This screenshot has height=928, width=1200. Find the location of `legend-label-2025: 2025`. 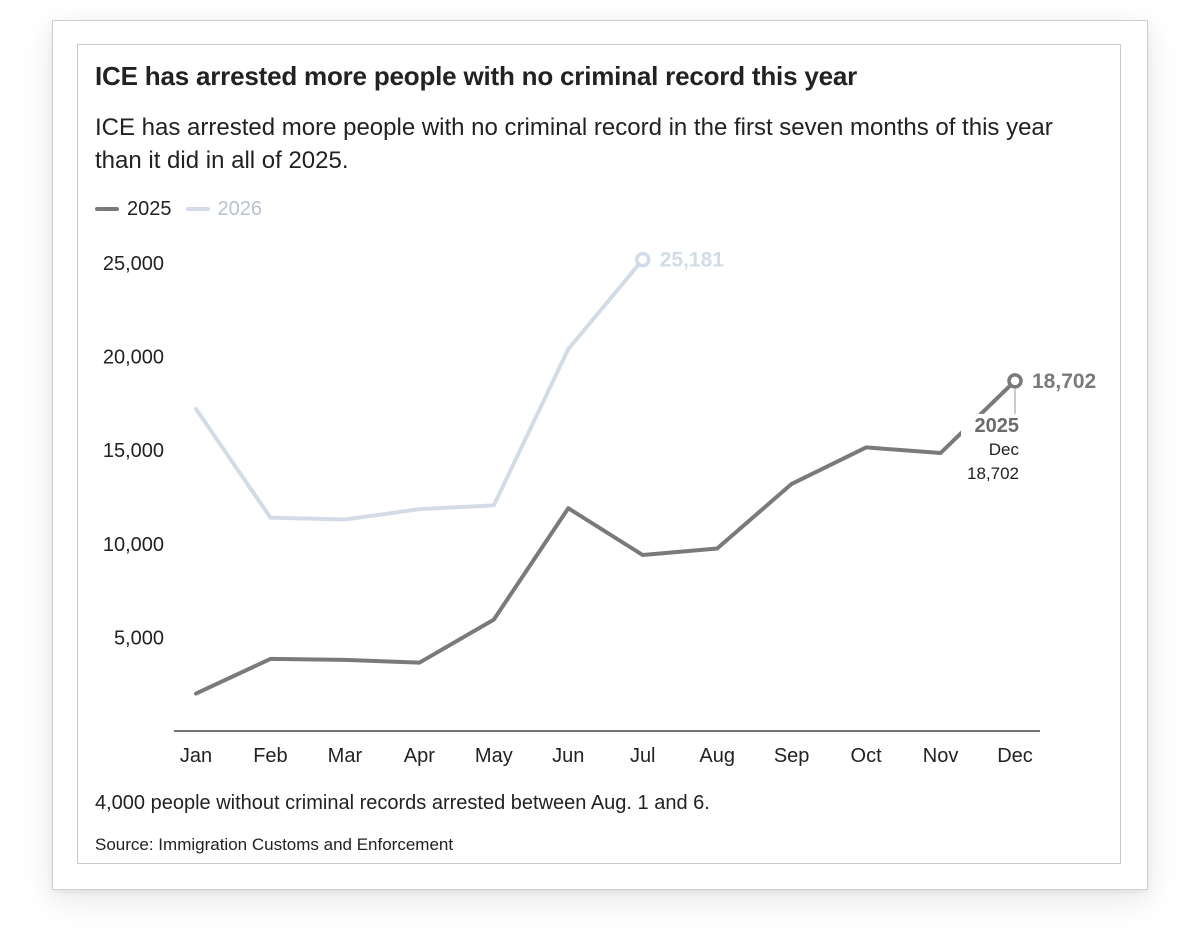

legend-label-2025: 2025 is located at coordinates (149, 208).